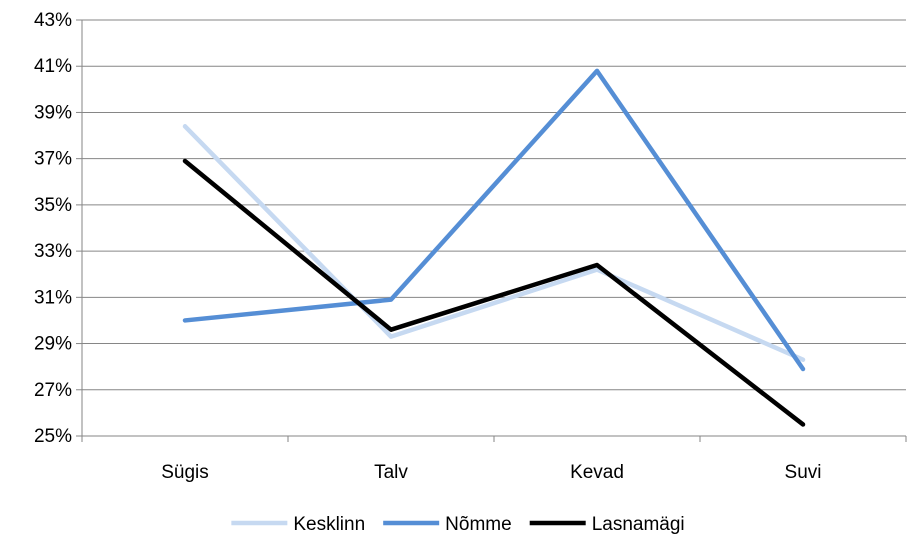 The image size is (916, 542). Describe the element at coordinates (53, 297) in the screenshot. I see `y-tick-label: 31%` at that location.